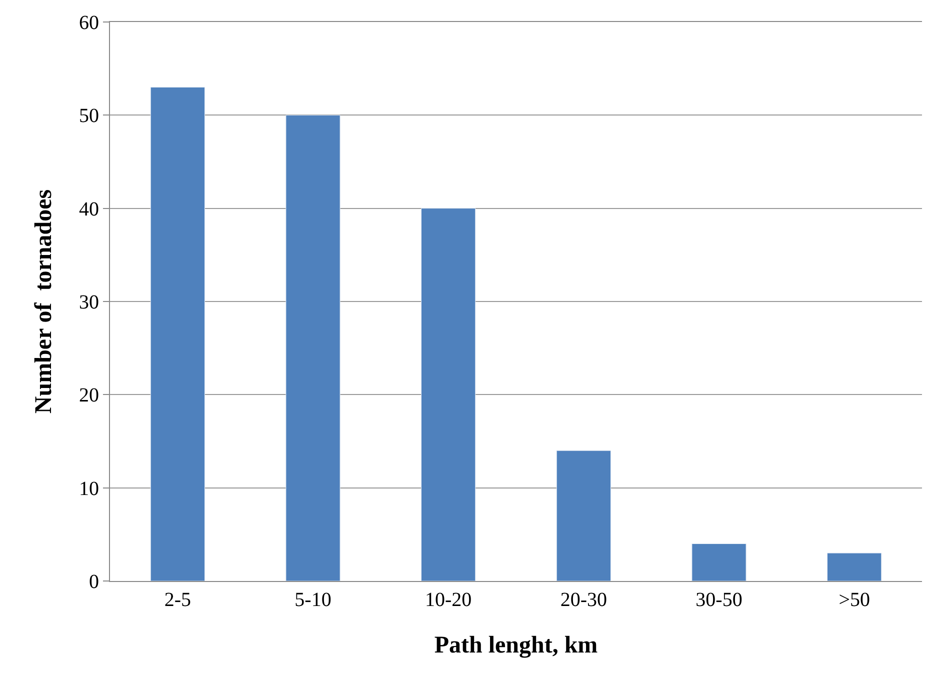  I want to click on y-tick-label: 50, so click(89, 116).